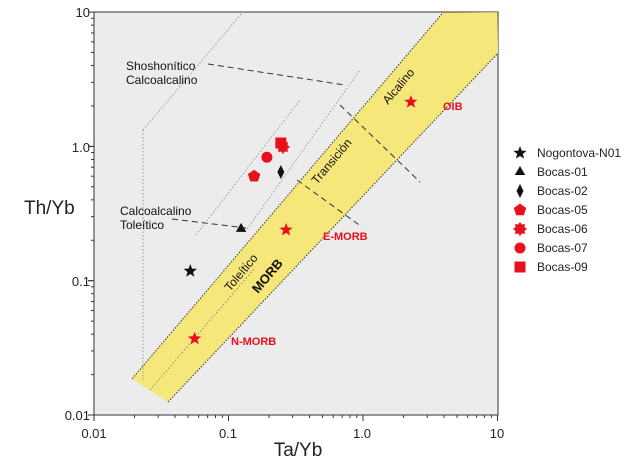 This screenshot has width=639, height=459. Describe the element at coordinates (286, 229) in the screenshot. I see `reference-star-e-morb` at that location.